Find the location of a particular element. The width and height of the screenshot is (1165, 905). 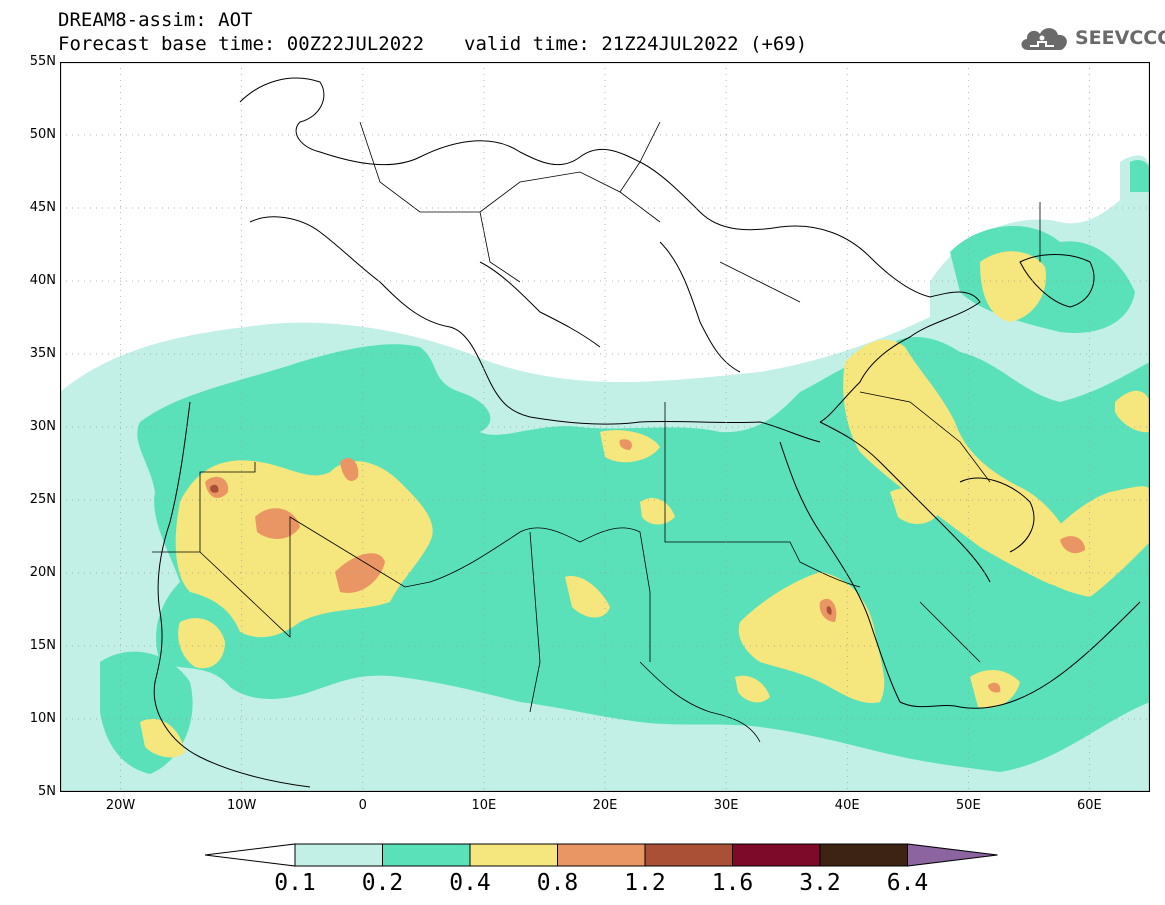

lat-label: 45N is located at coordinates (42, 207).